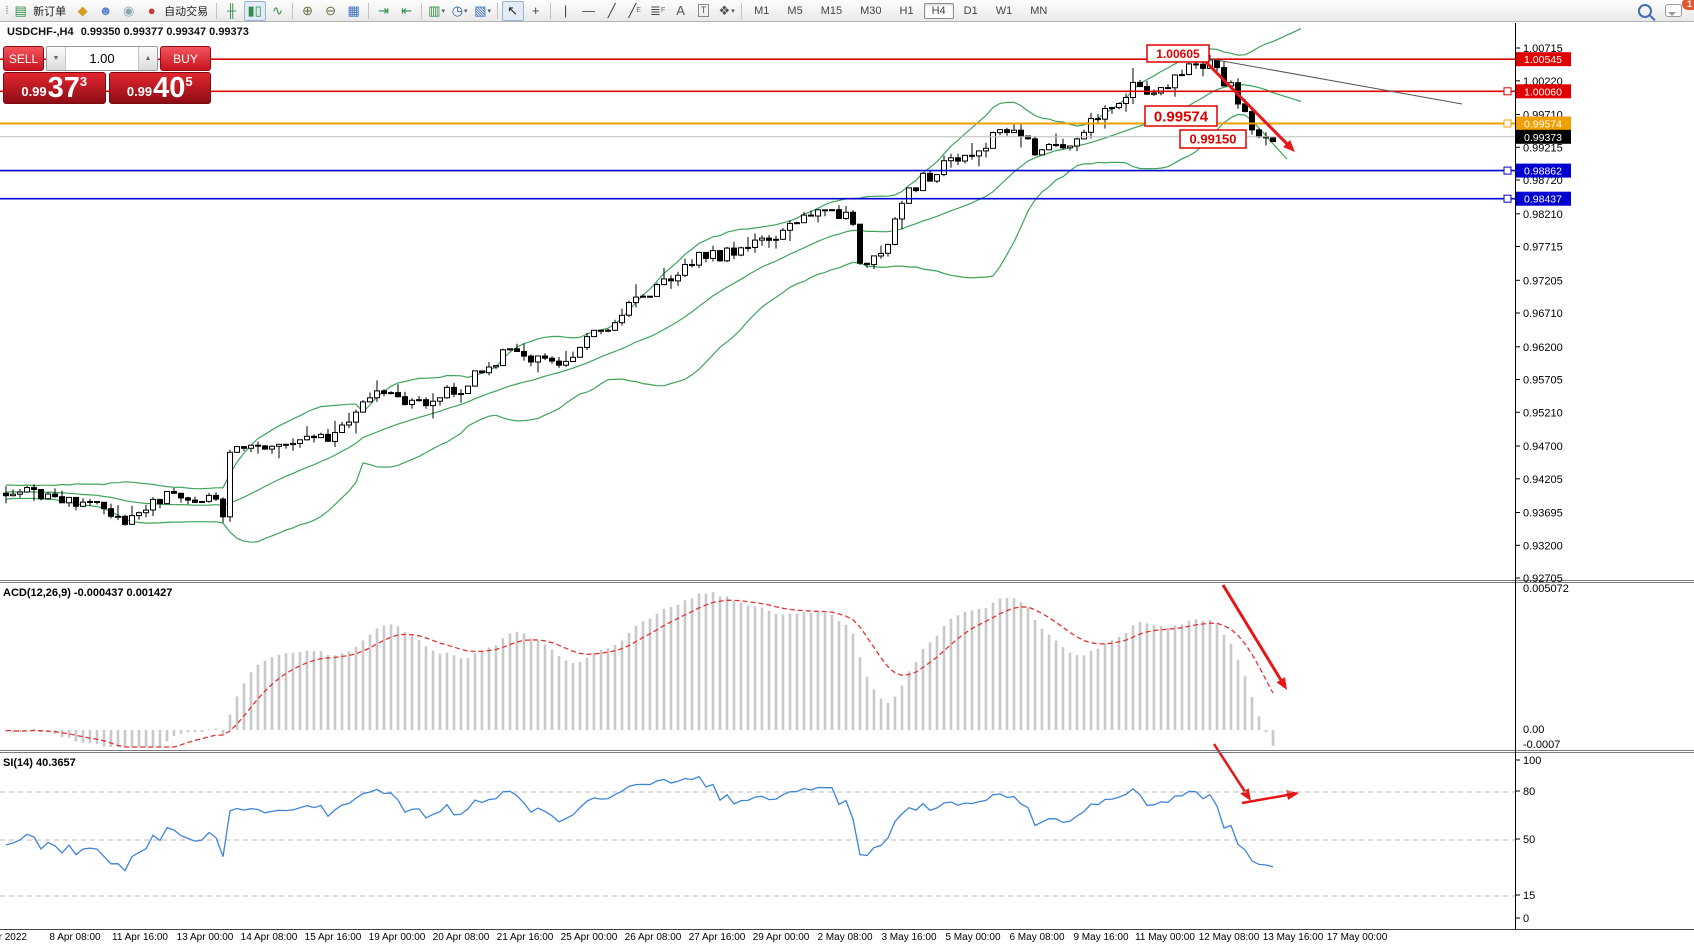 The width and height of the screenshot is (1694, 945). What do you see at coordinates (40, 32) in the screenshot?
I see `symbol-title: USDCHF-,H4` at bounding box center [40, 32].